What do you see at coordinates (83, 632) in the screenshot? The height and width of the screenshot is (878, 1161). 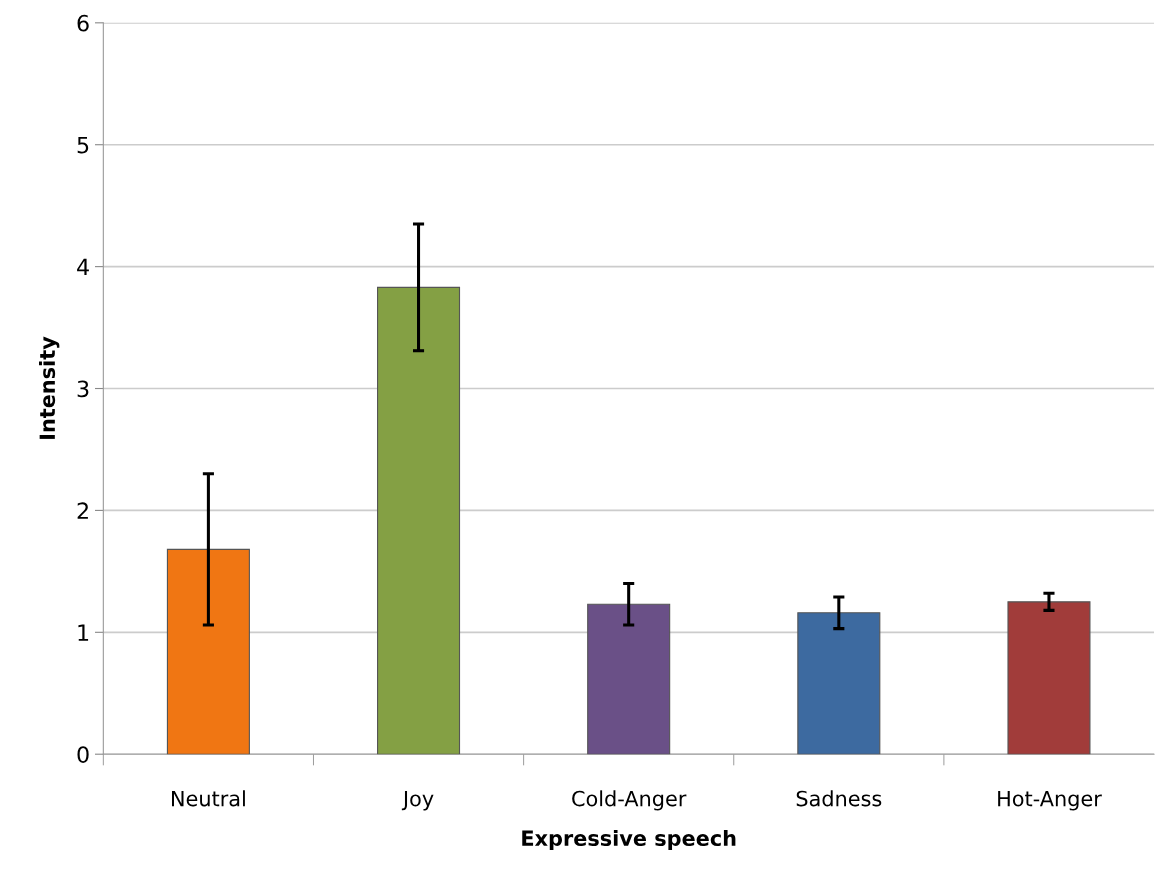 I see `y-tick-label: 1` at bounding box center [83, 632].